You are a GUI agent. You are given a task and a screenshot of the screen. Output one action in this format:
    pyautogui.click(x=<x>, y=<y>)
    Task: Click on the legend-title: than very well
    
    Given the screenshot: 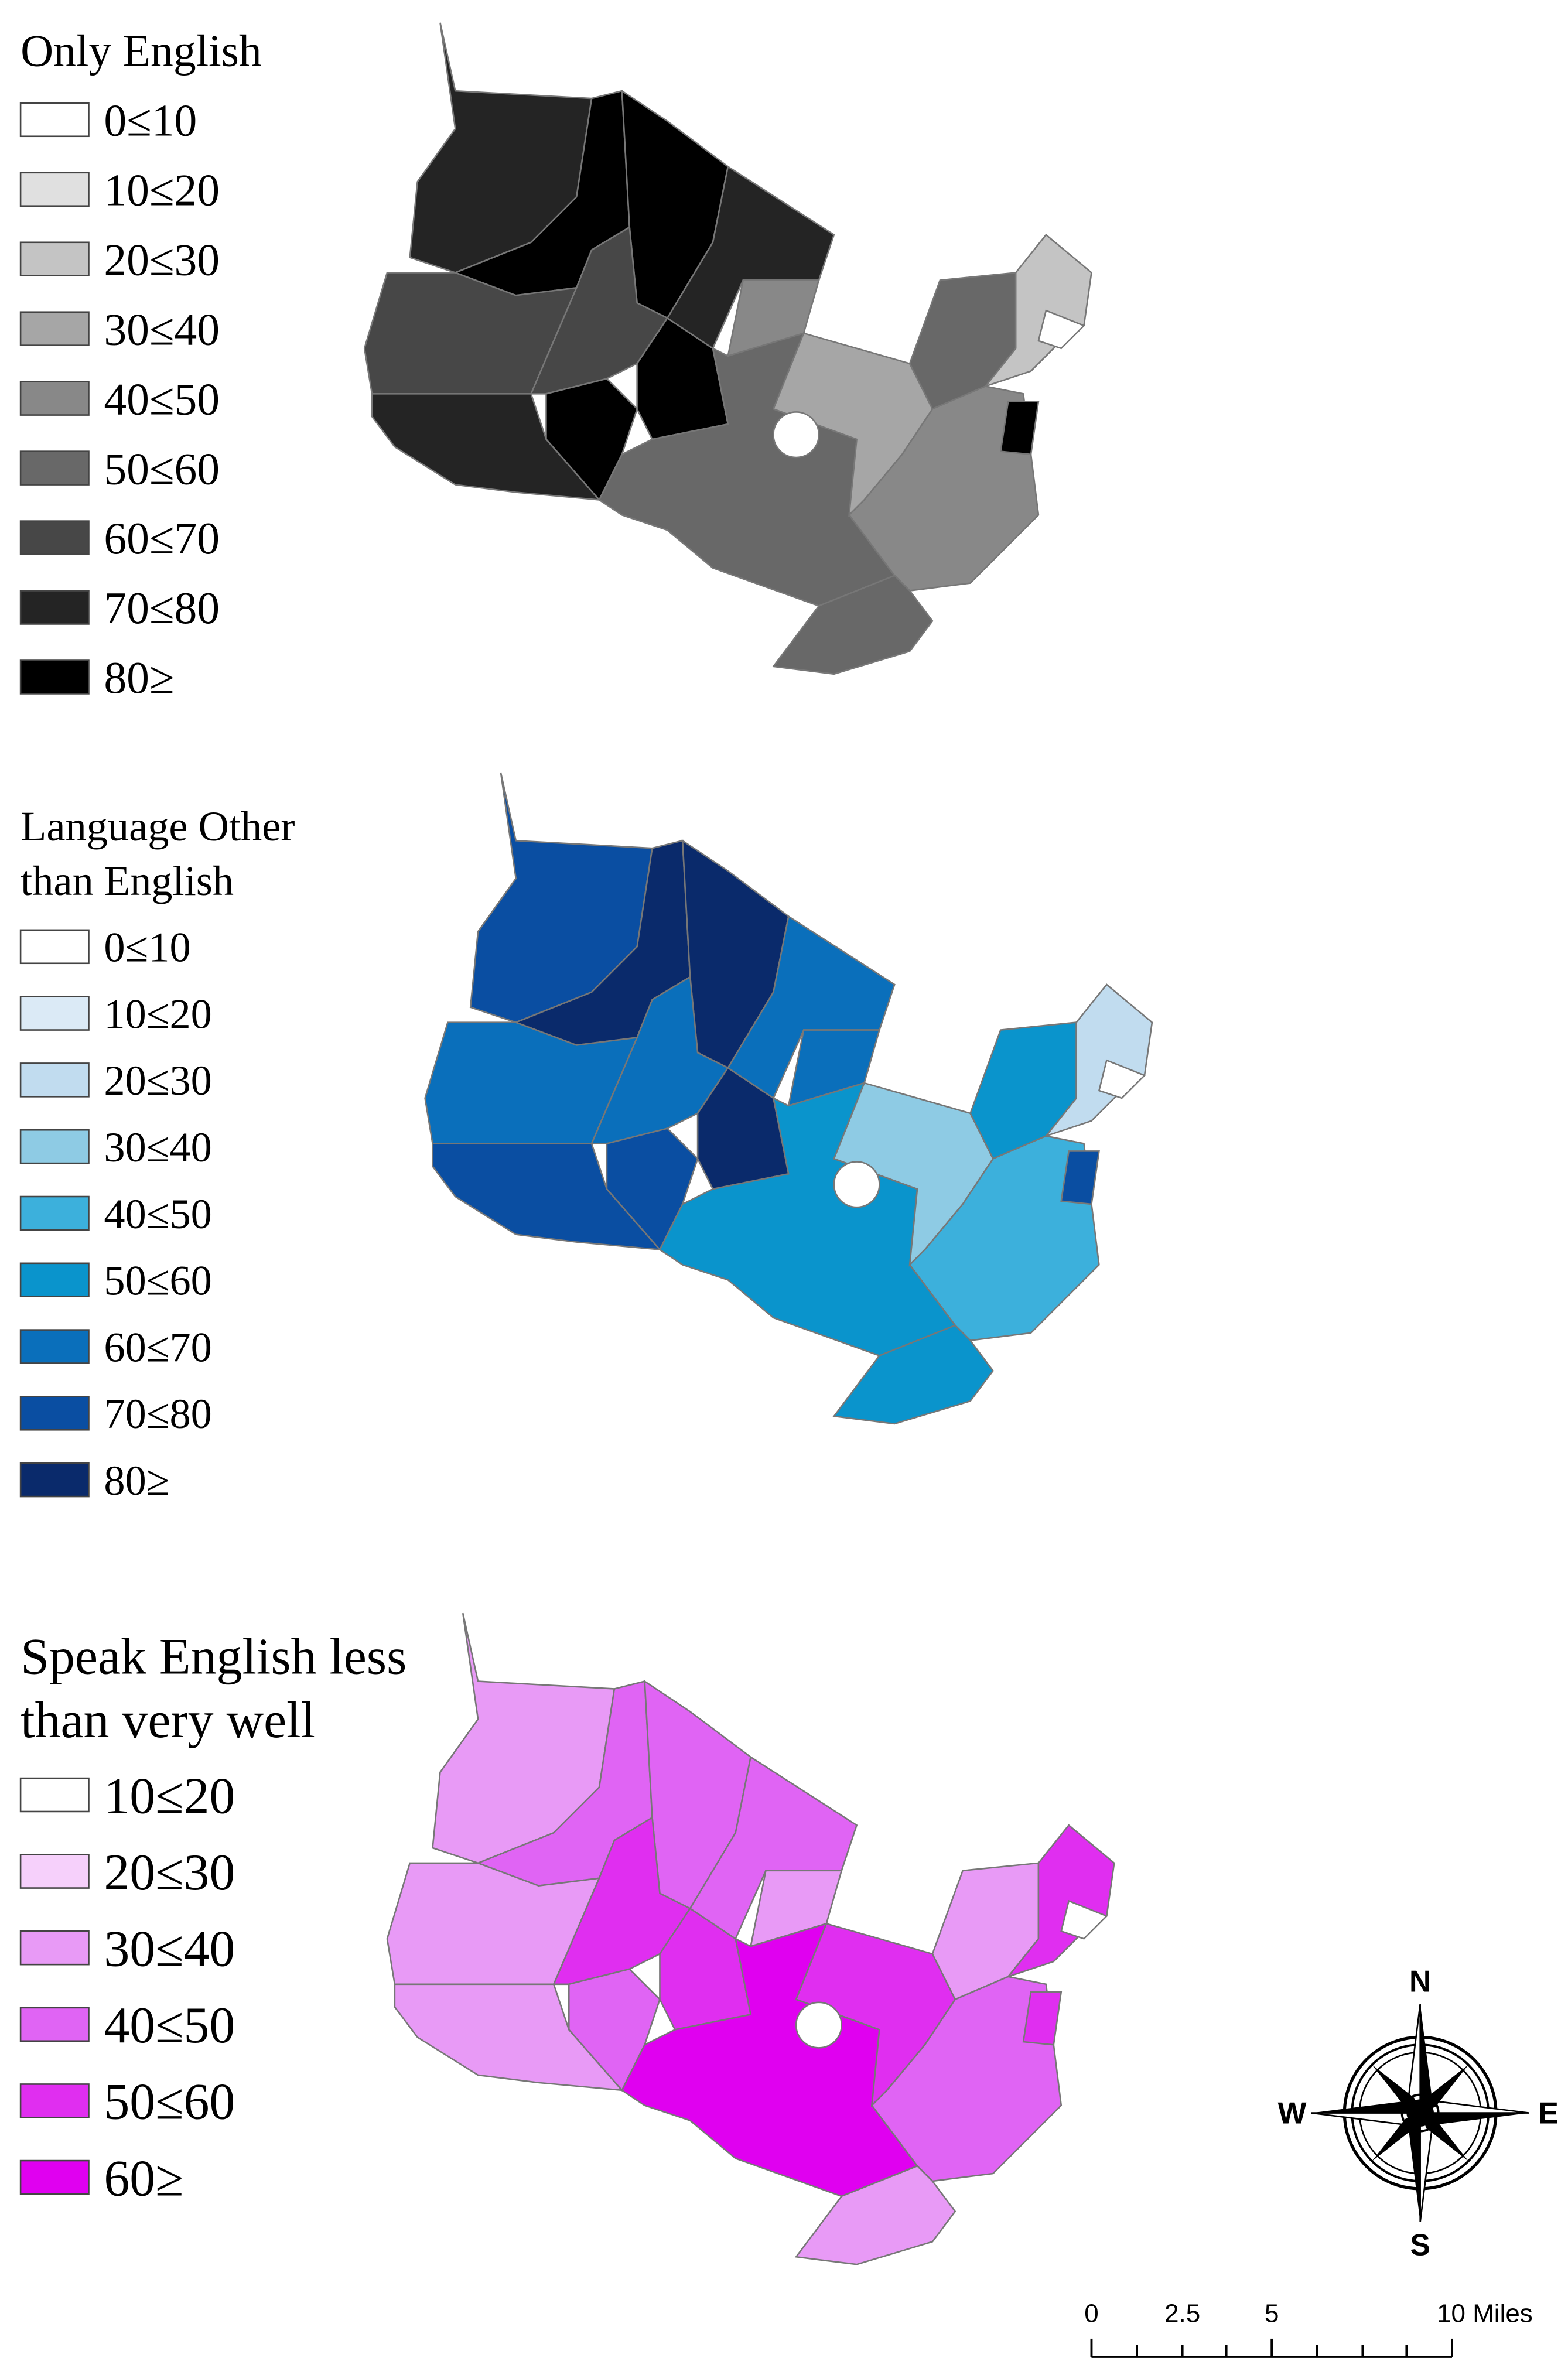 What is the action you would take?
    pyautogui.click(x=168, y=1721)
    